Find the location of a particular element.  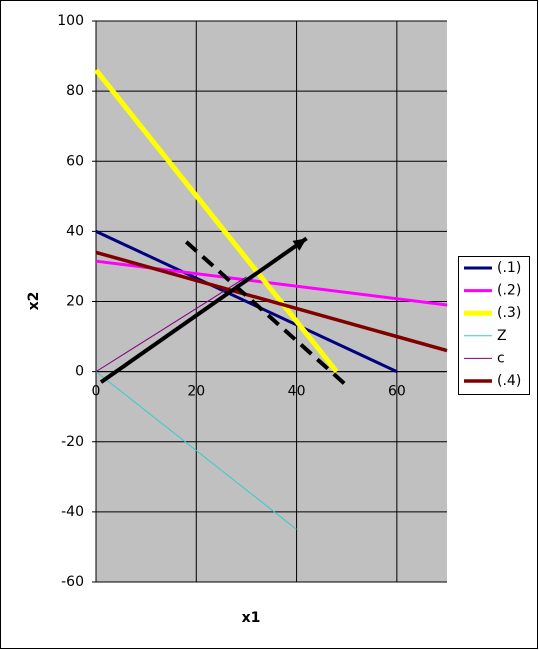

y-tick-label: 80 is located at coordinates (75, 91).